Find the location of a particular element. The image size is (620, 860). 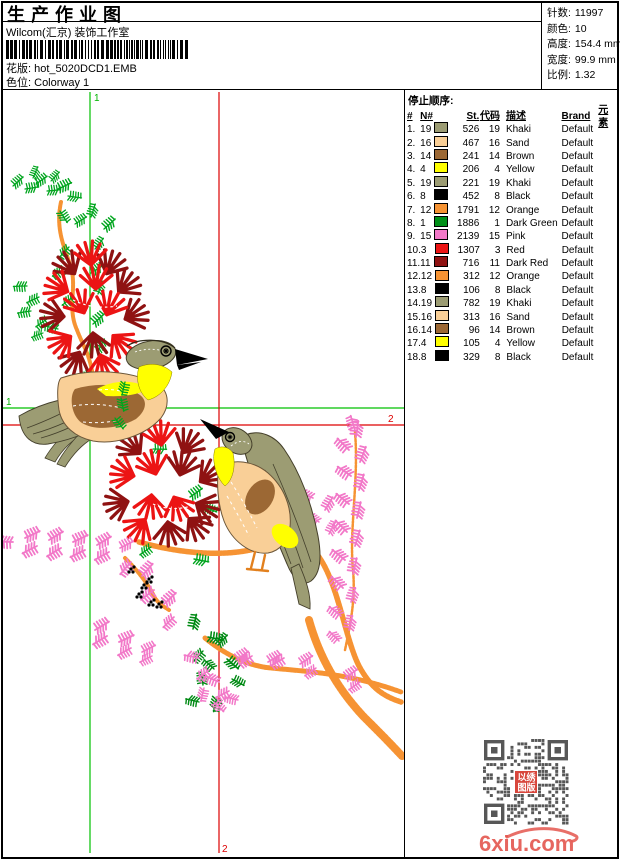

row-number: 2. is located at coordinates (411, 143).